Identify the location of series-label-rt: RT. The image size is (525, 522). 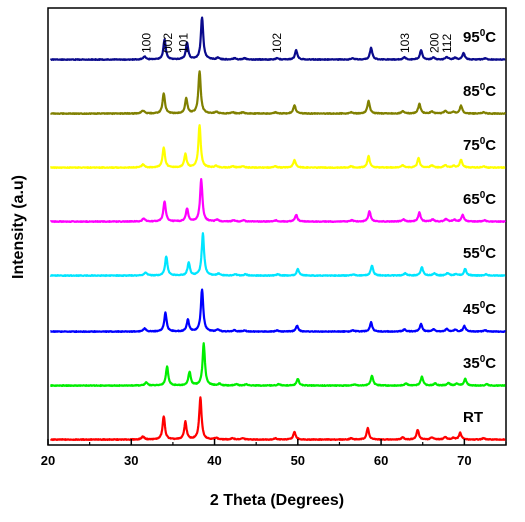
(473, 417).